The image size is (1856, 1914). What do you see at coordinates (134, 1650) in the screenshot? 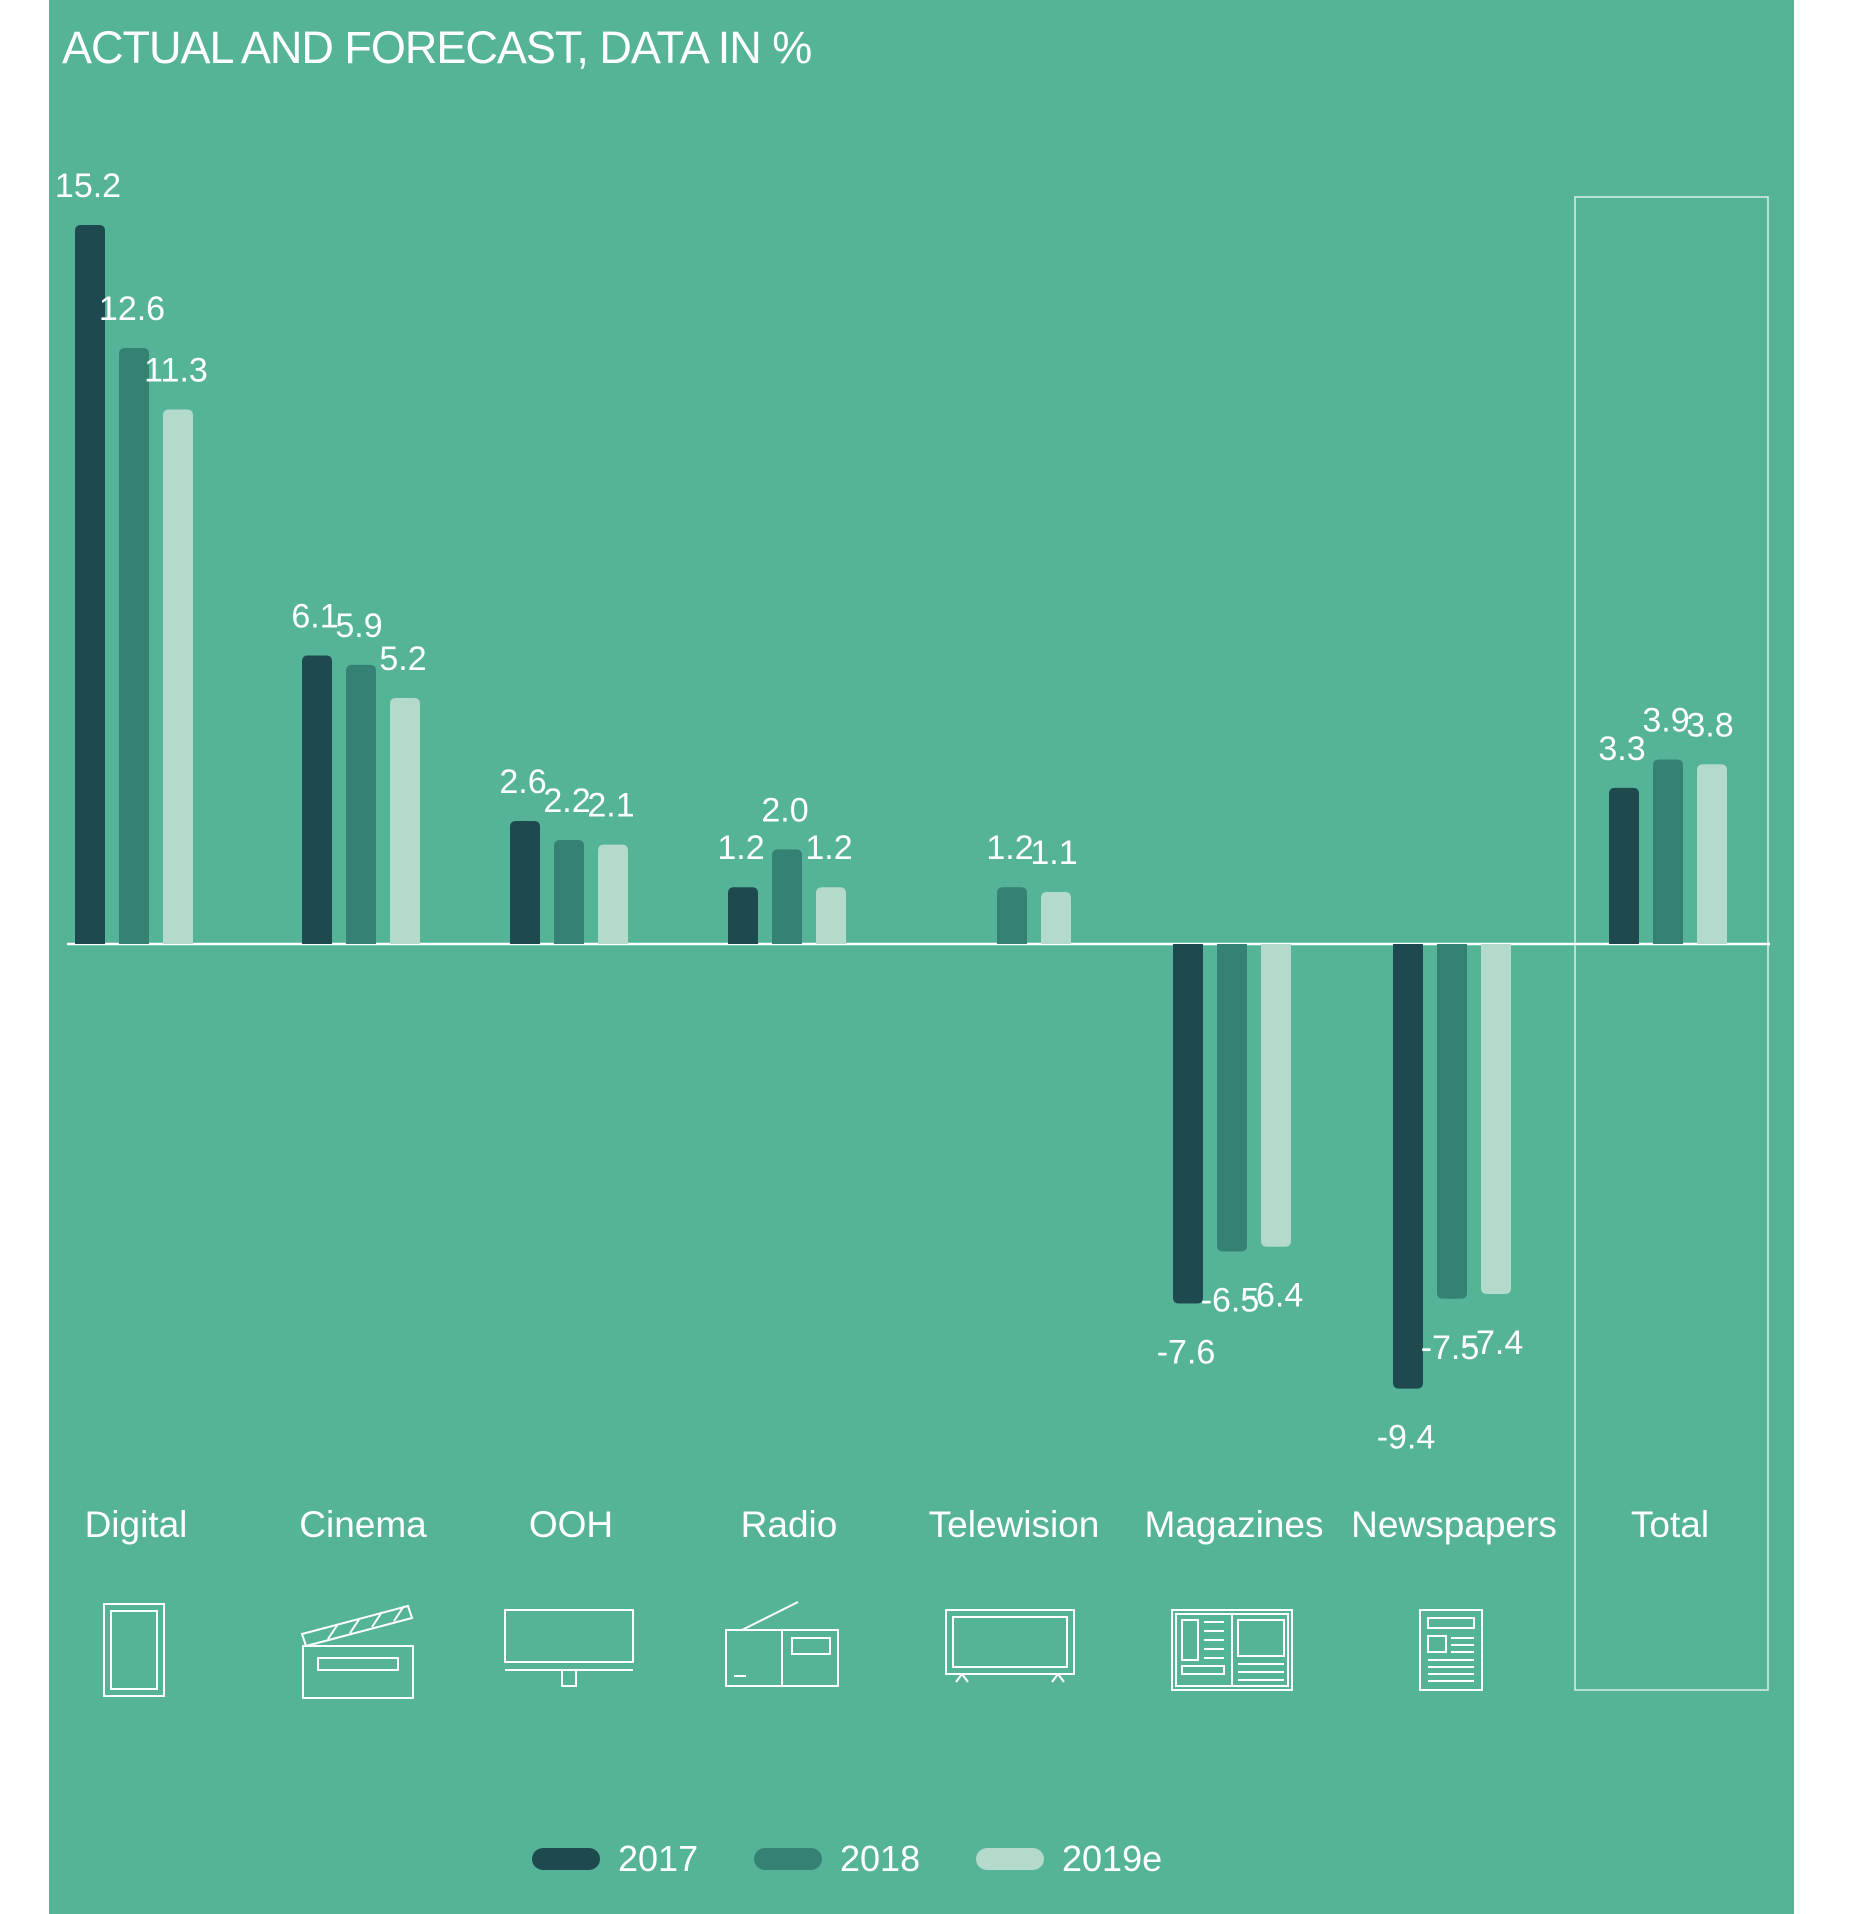
I see `tablet-icon` at bounding box center [134, 1650].